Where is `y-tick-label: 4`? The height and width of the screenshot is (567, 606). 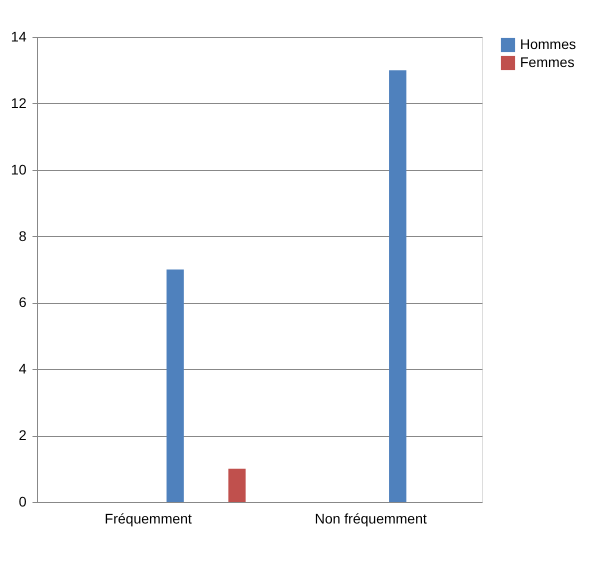 y-tick-label: 4 is located at coordinates (22, 368).